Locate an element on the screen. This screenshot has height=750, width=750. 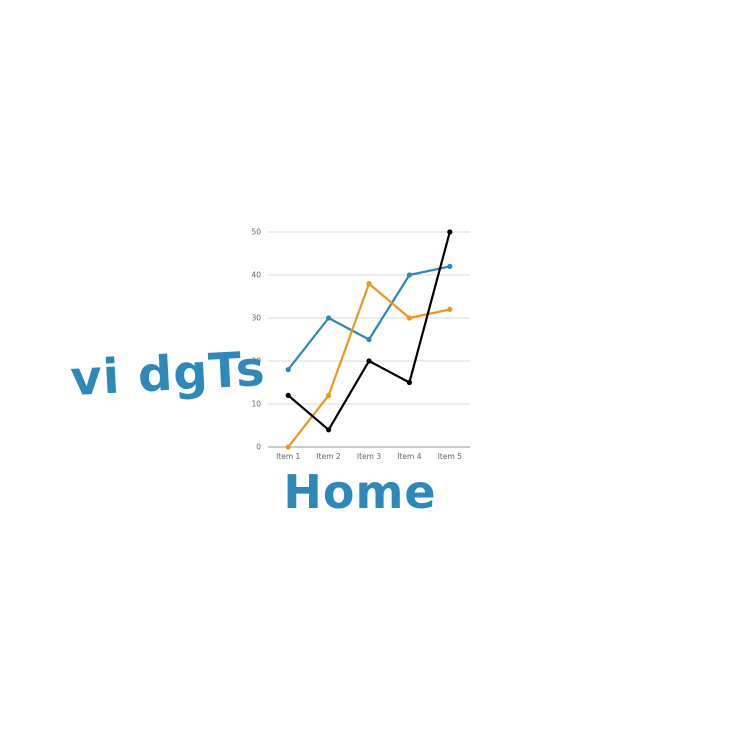
y-tick-label: 20 is located at coordinates (256, 361).